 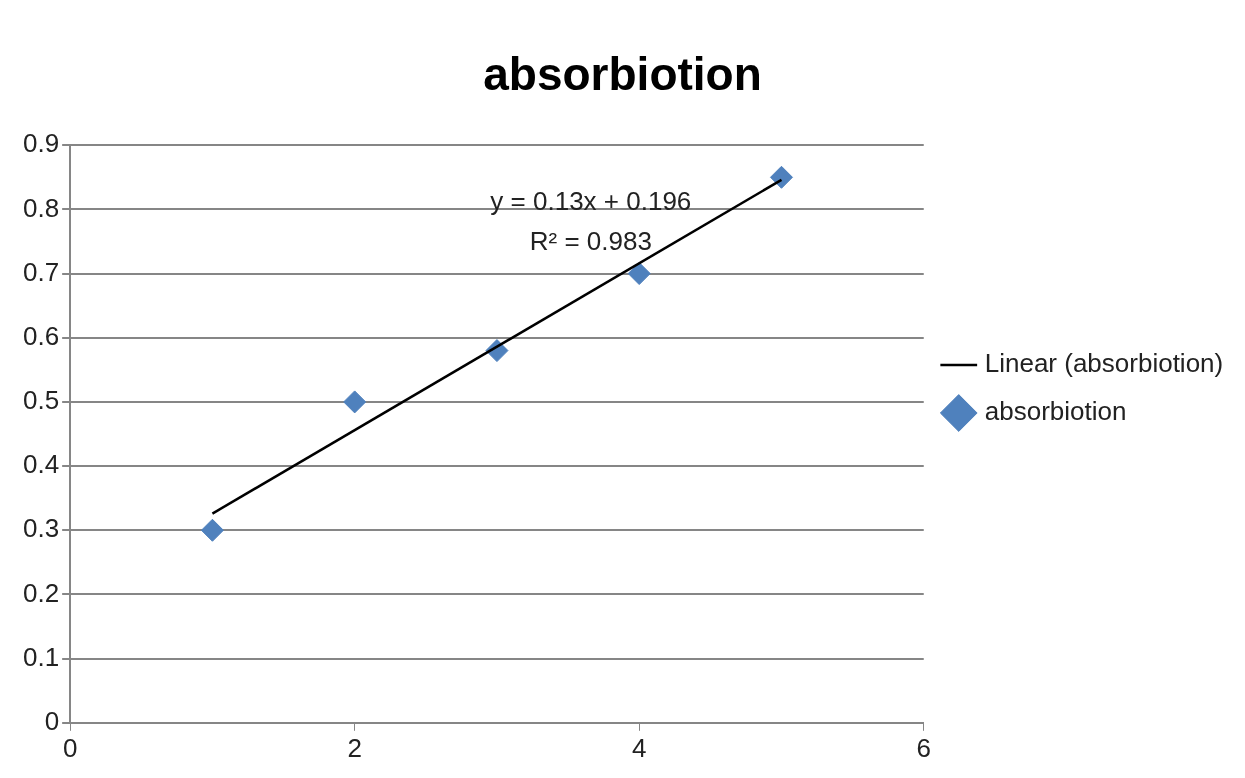 What do you see at coordinates (354, 747) in the screenshot?
I see `x-tick-label: 2` at bounding box center [354, 747].